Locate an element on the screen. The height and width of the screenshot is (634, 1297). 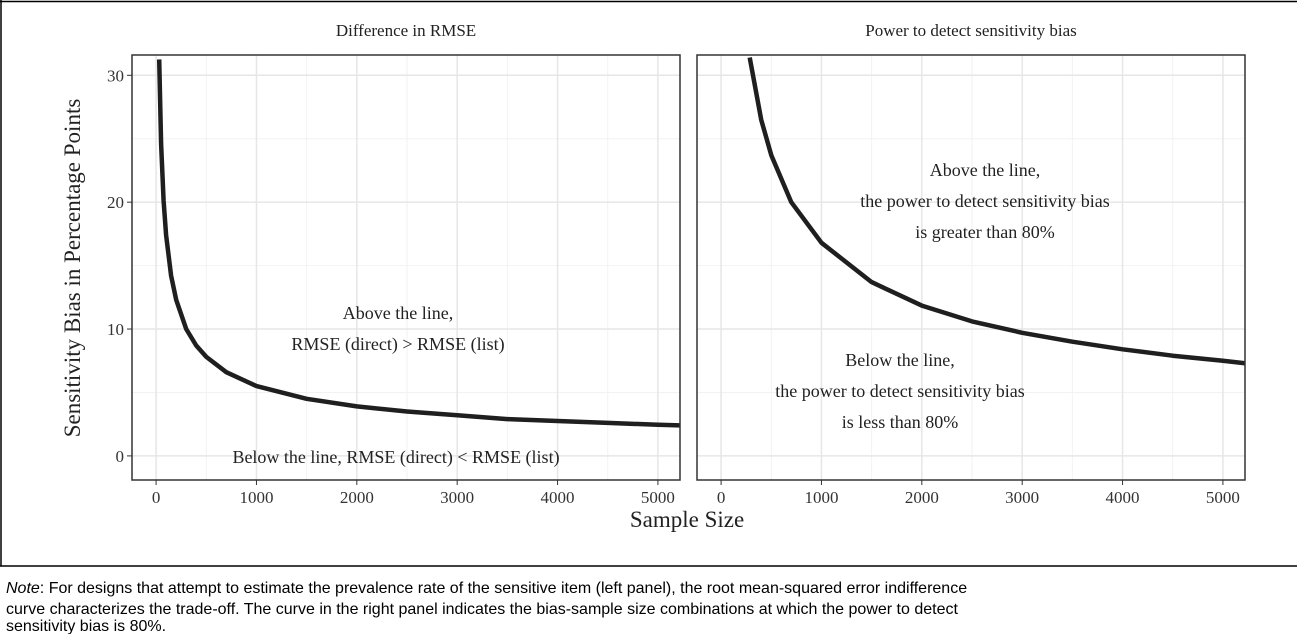
annotation: is less than 80% is located at coordinates (900, 422).